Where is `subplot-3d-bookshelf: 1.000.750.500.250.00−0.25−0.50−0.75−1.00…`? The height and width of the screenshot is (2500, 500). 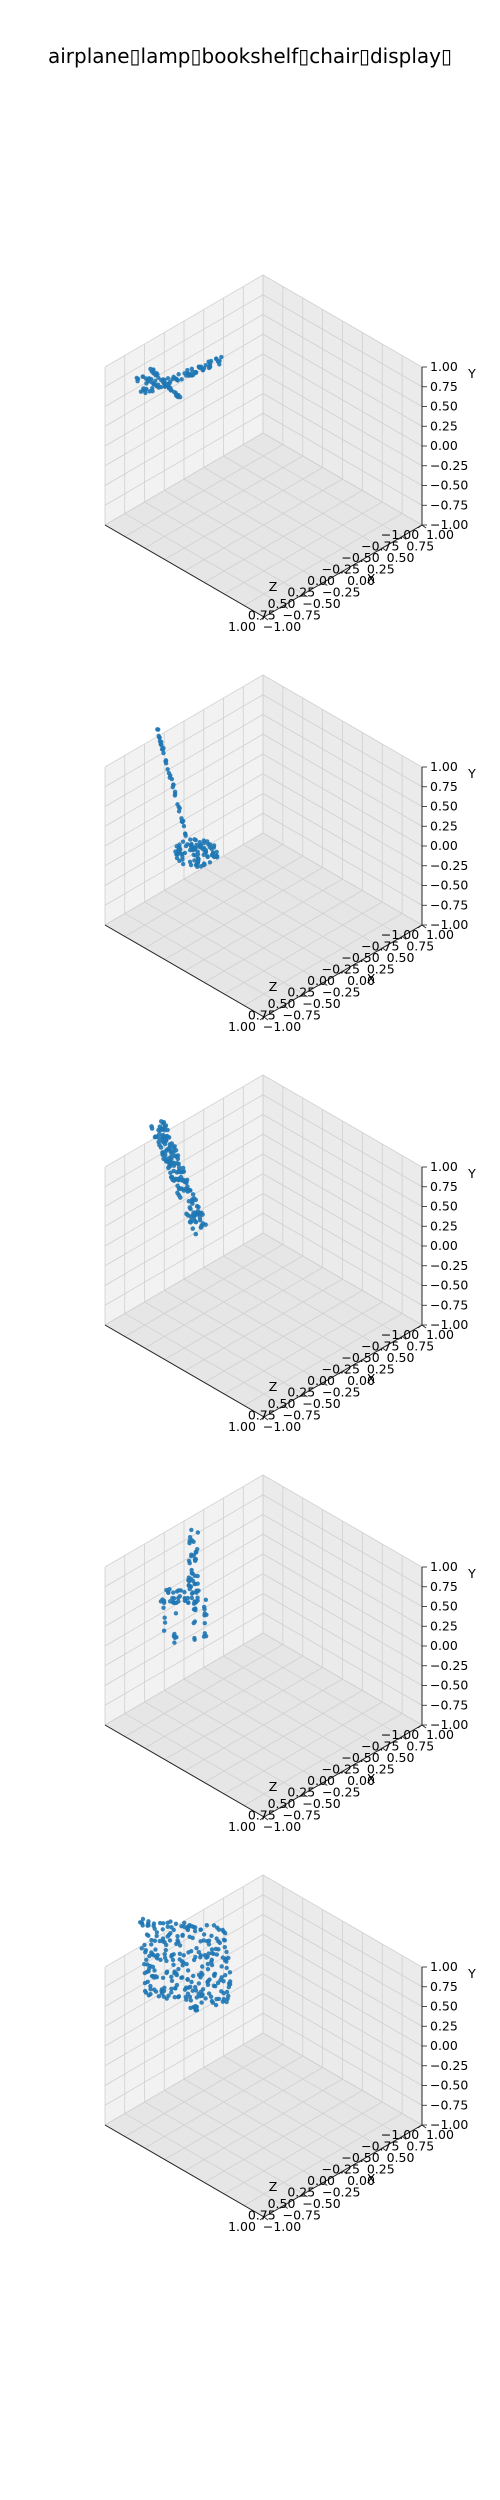
subplot-3d-bookshelf: 1.000.750.500.250.00−0.25−0.50−0.75−1.00… is located at coordinates (290, 1254).